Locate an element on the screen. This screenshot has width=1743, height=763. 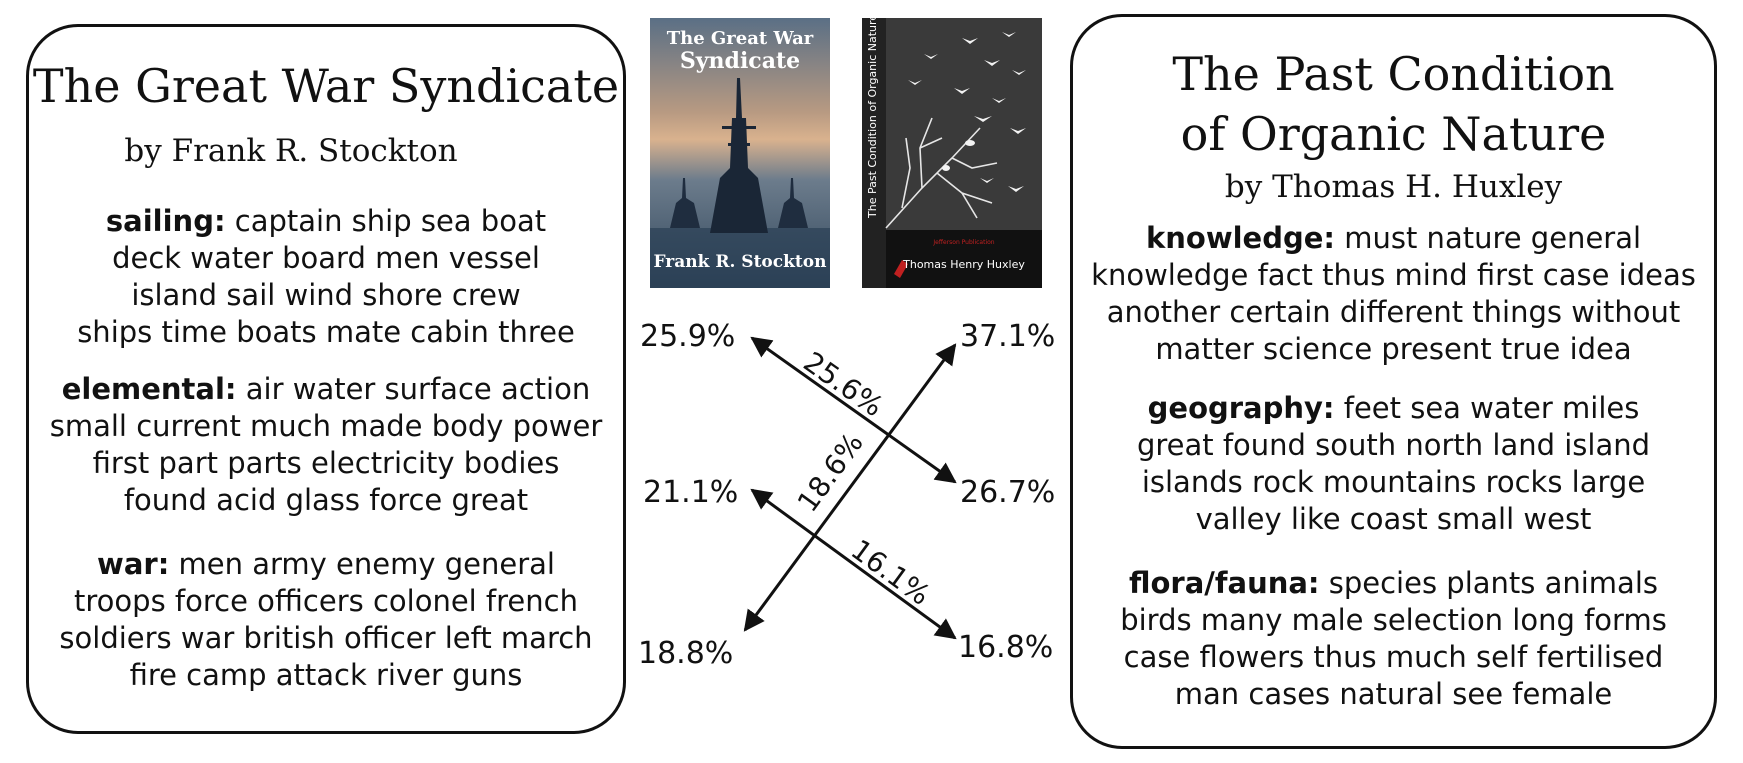
topic-words: fire camp attack river guns is located at coordinates (326, 675).